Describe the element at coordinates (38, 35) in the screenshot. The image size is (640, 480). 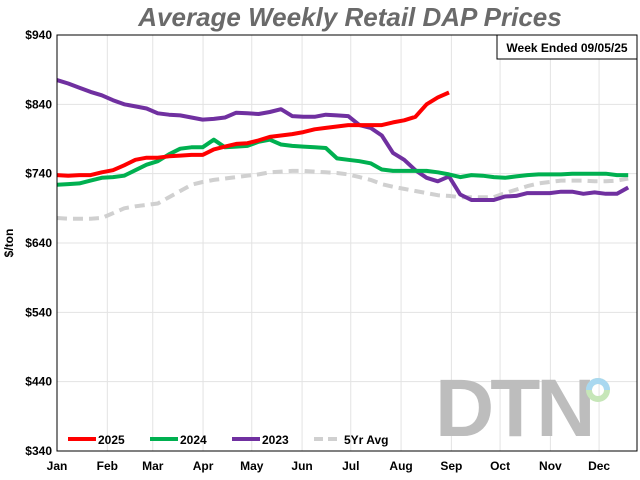
I see `y-tick-label: $940` at that location.